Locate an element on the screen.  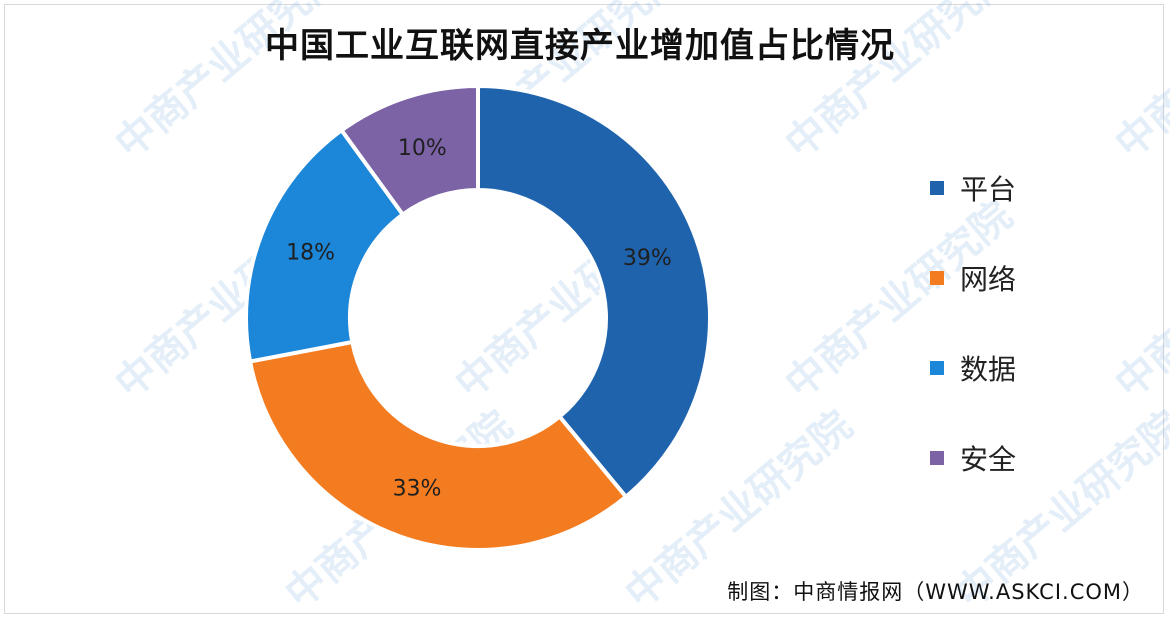
slice-label-data: 18% is located at coordinates (310, 253).